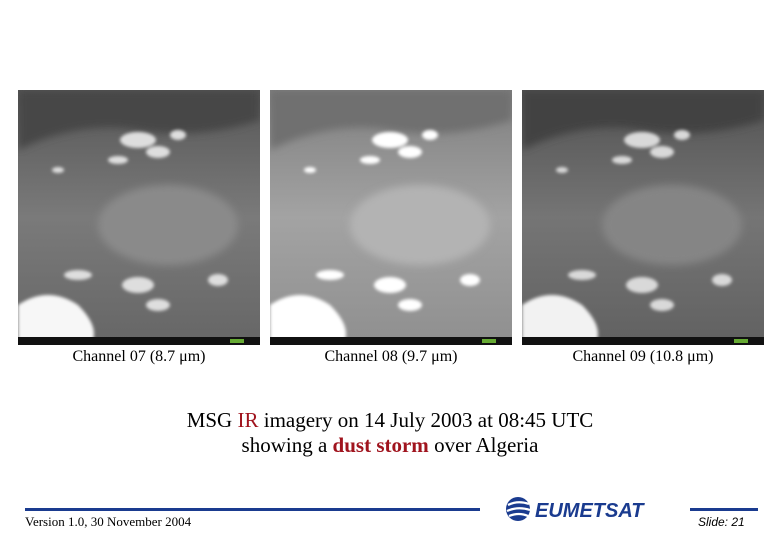 The image size is (780, 540). Describe the element at coordinates (590, 511) in the screenshot. I see `logo-text: EUMETSAT` at that location.